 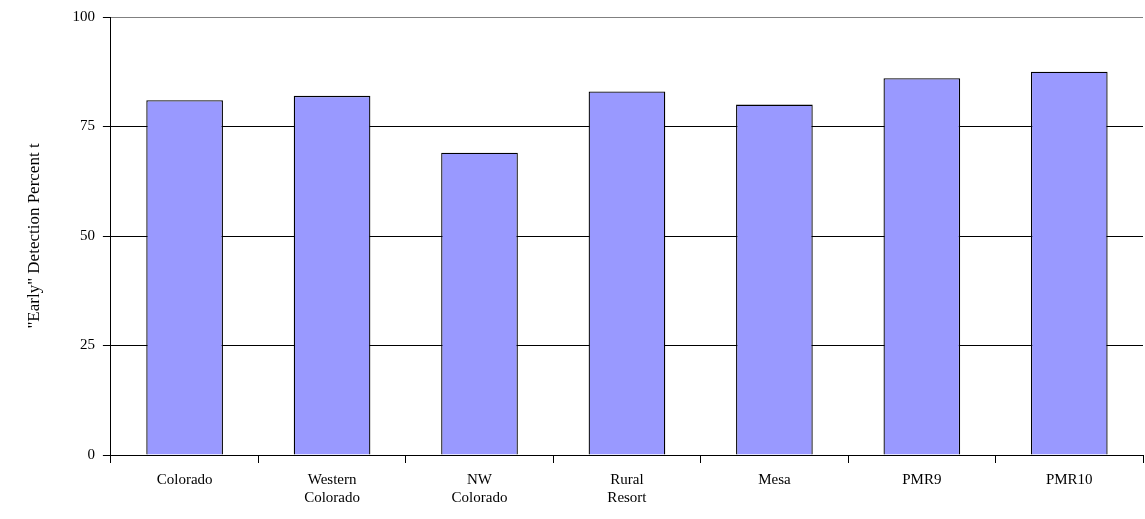 What do you see at coordinates (33, 236) in the screenshot?
I see `y-axis-title: "Early" Detection Percent t` at bounding box center [33, 236].